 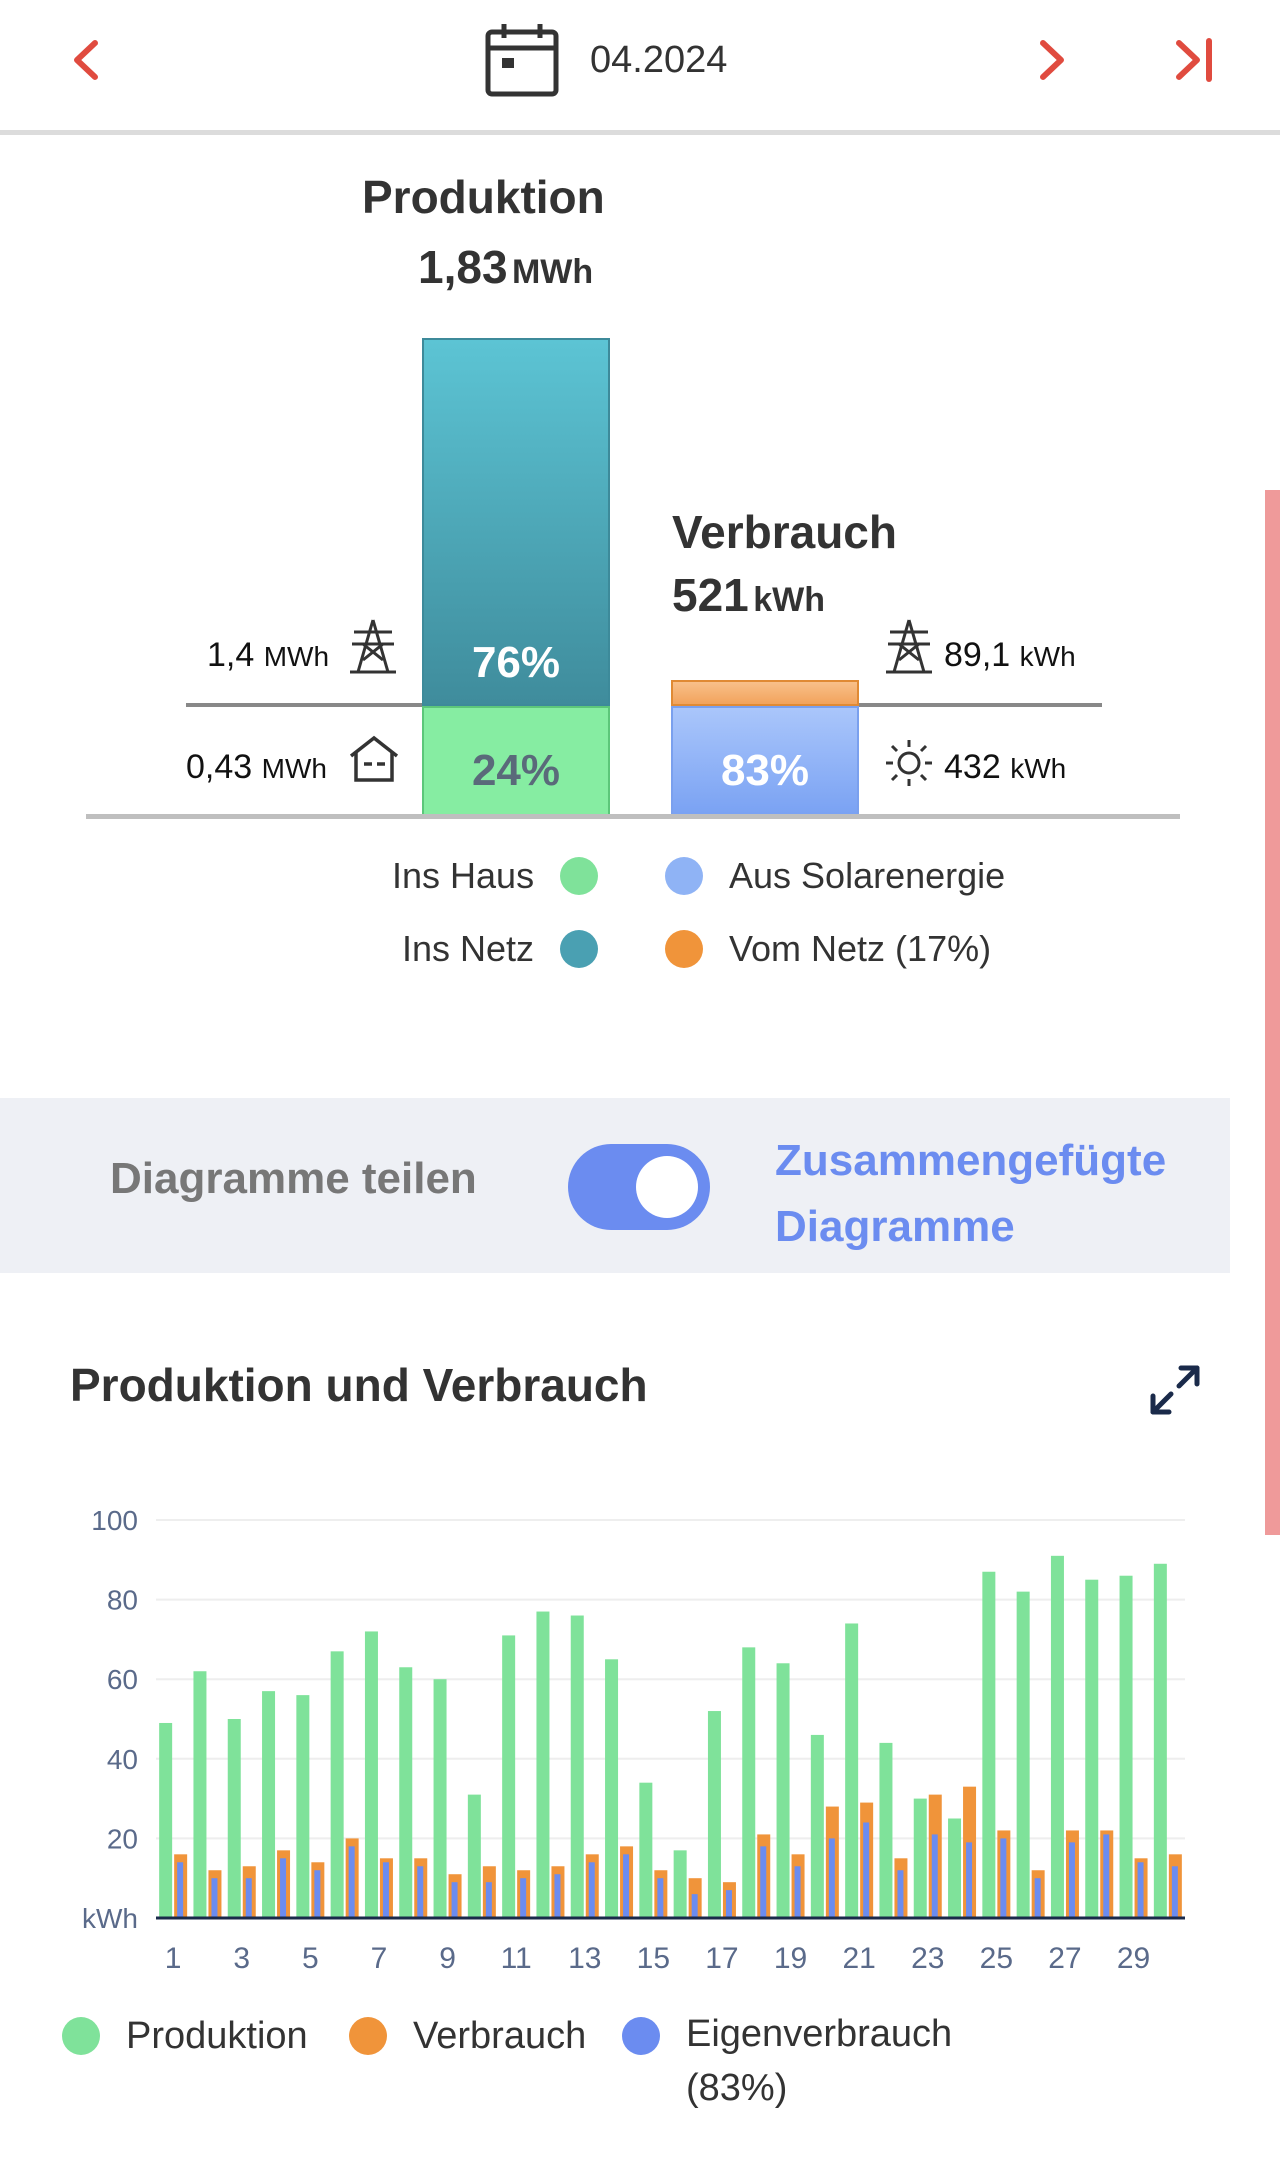 What do you see at coordinates (516, 1958) in the screenshot?
I see `x-tick-label: 11` at bounding box center [516, 1958].